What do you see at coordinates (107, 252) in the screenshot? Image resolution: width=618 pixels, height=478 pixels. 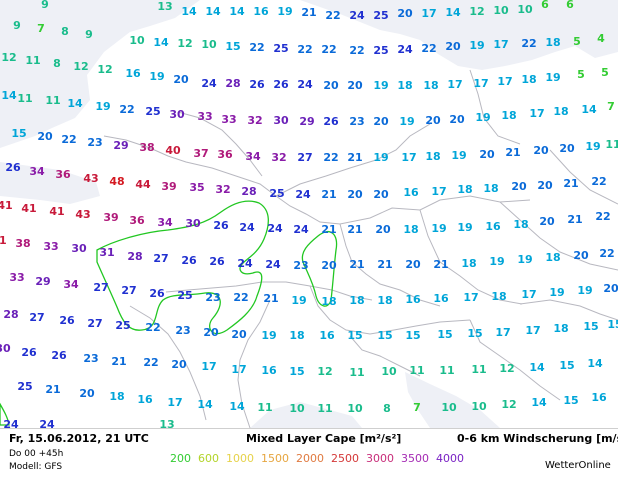 I see `shear-value-label: 31` at bounding box center [107, 252].